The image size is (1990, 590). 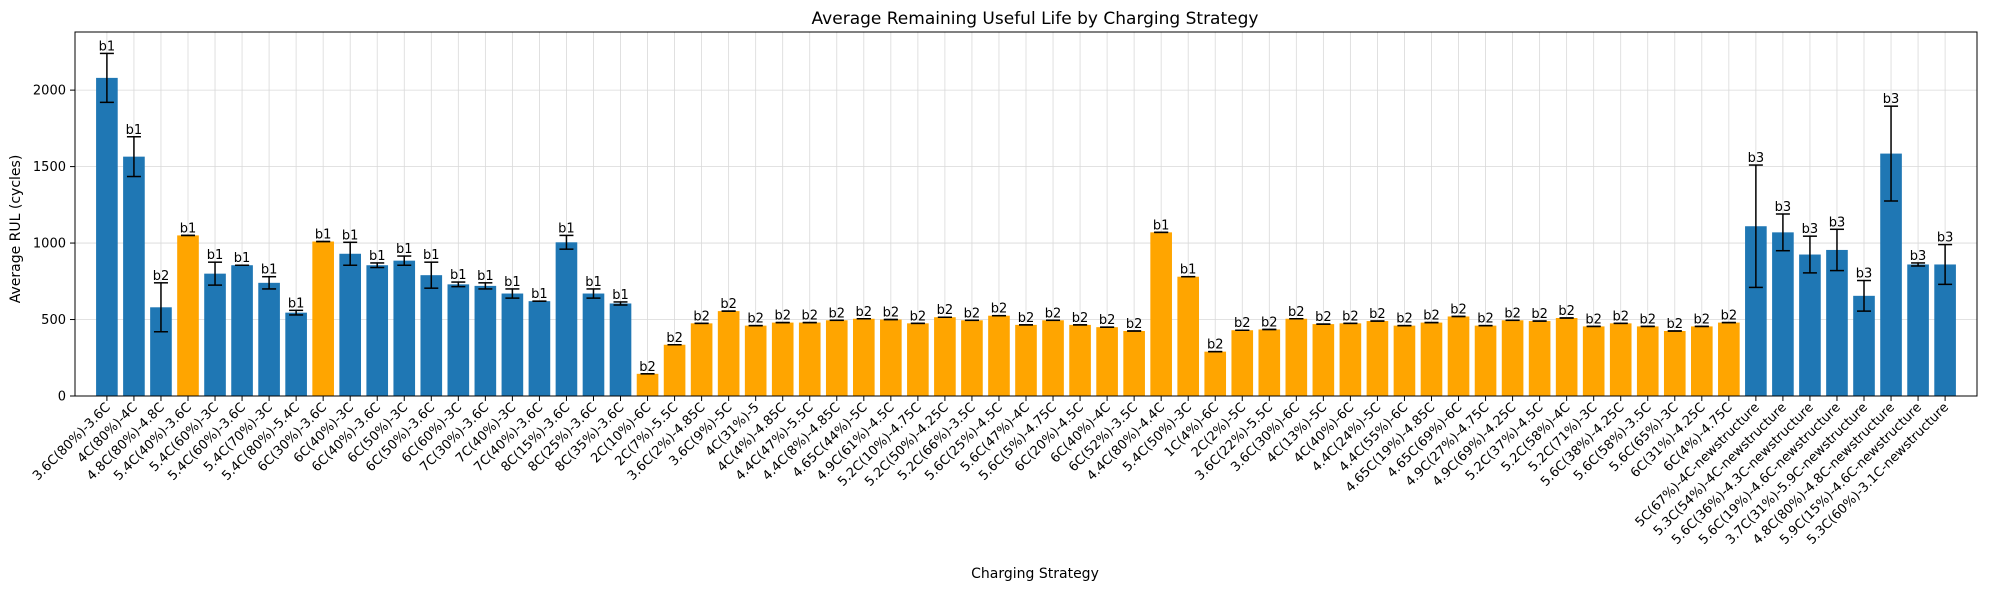 What do you see at coordinates (1035, 574) in the screenshot?
I see `x-axis-title: Charging Strategy` at bounding box center [1035, 574].